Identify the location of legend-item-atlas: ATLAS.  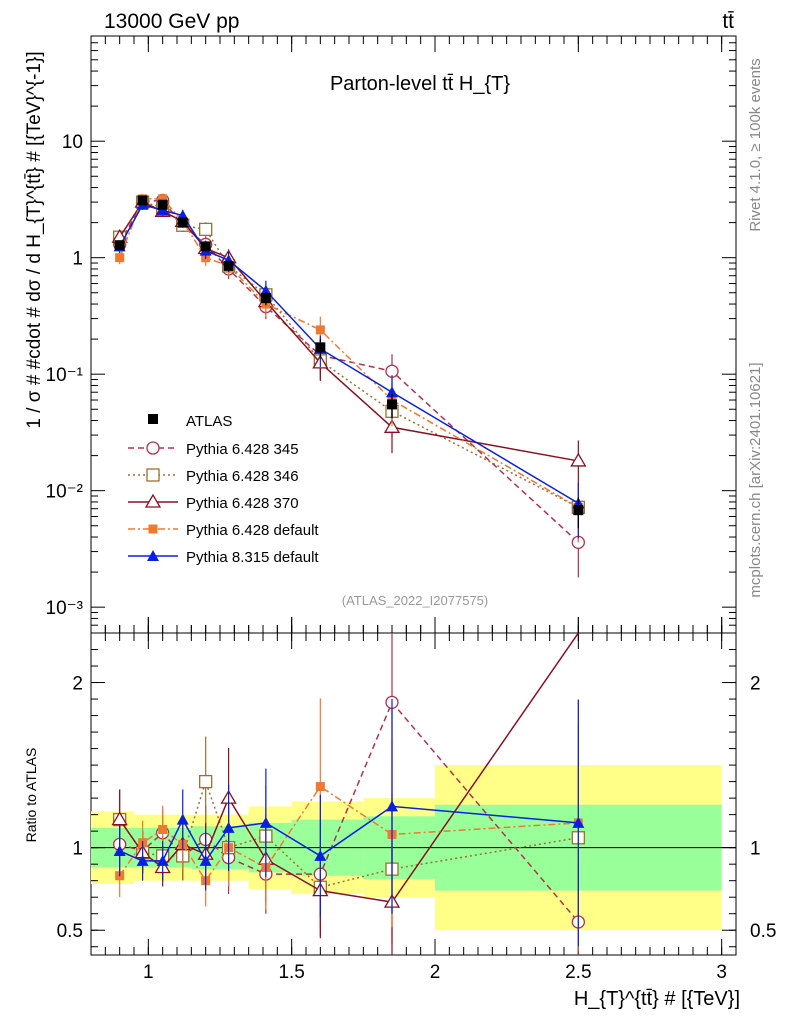
(190, 421).